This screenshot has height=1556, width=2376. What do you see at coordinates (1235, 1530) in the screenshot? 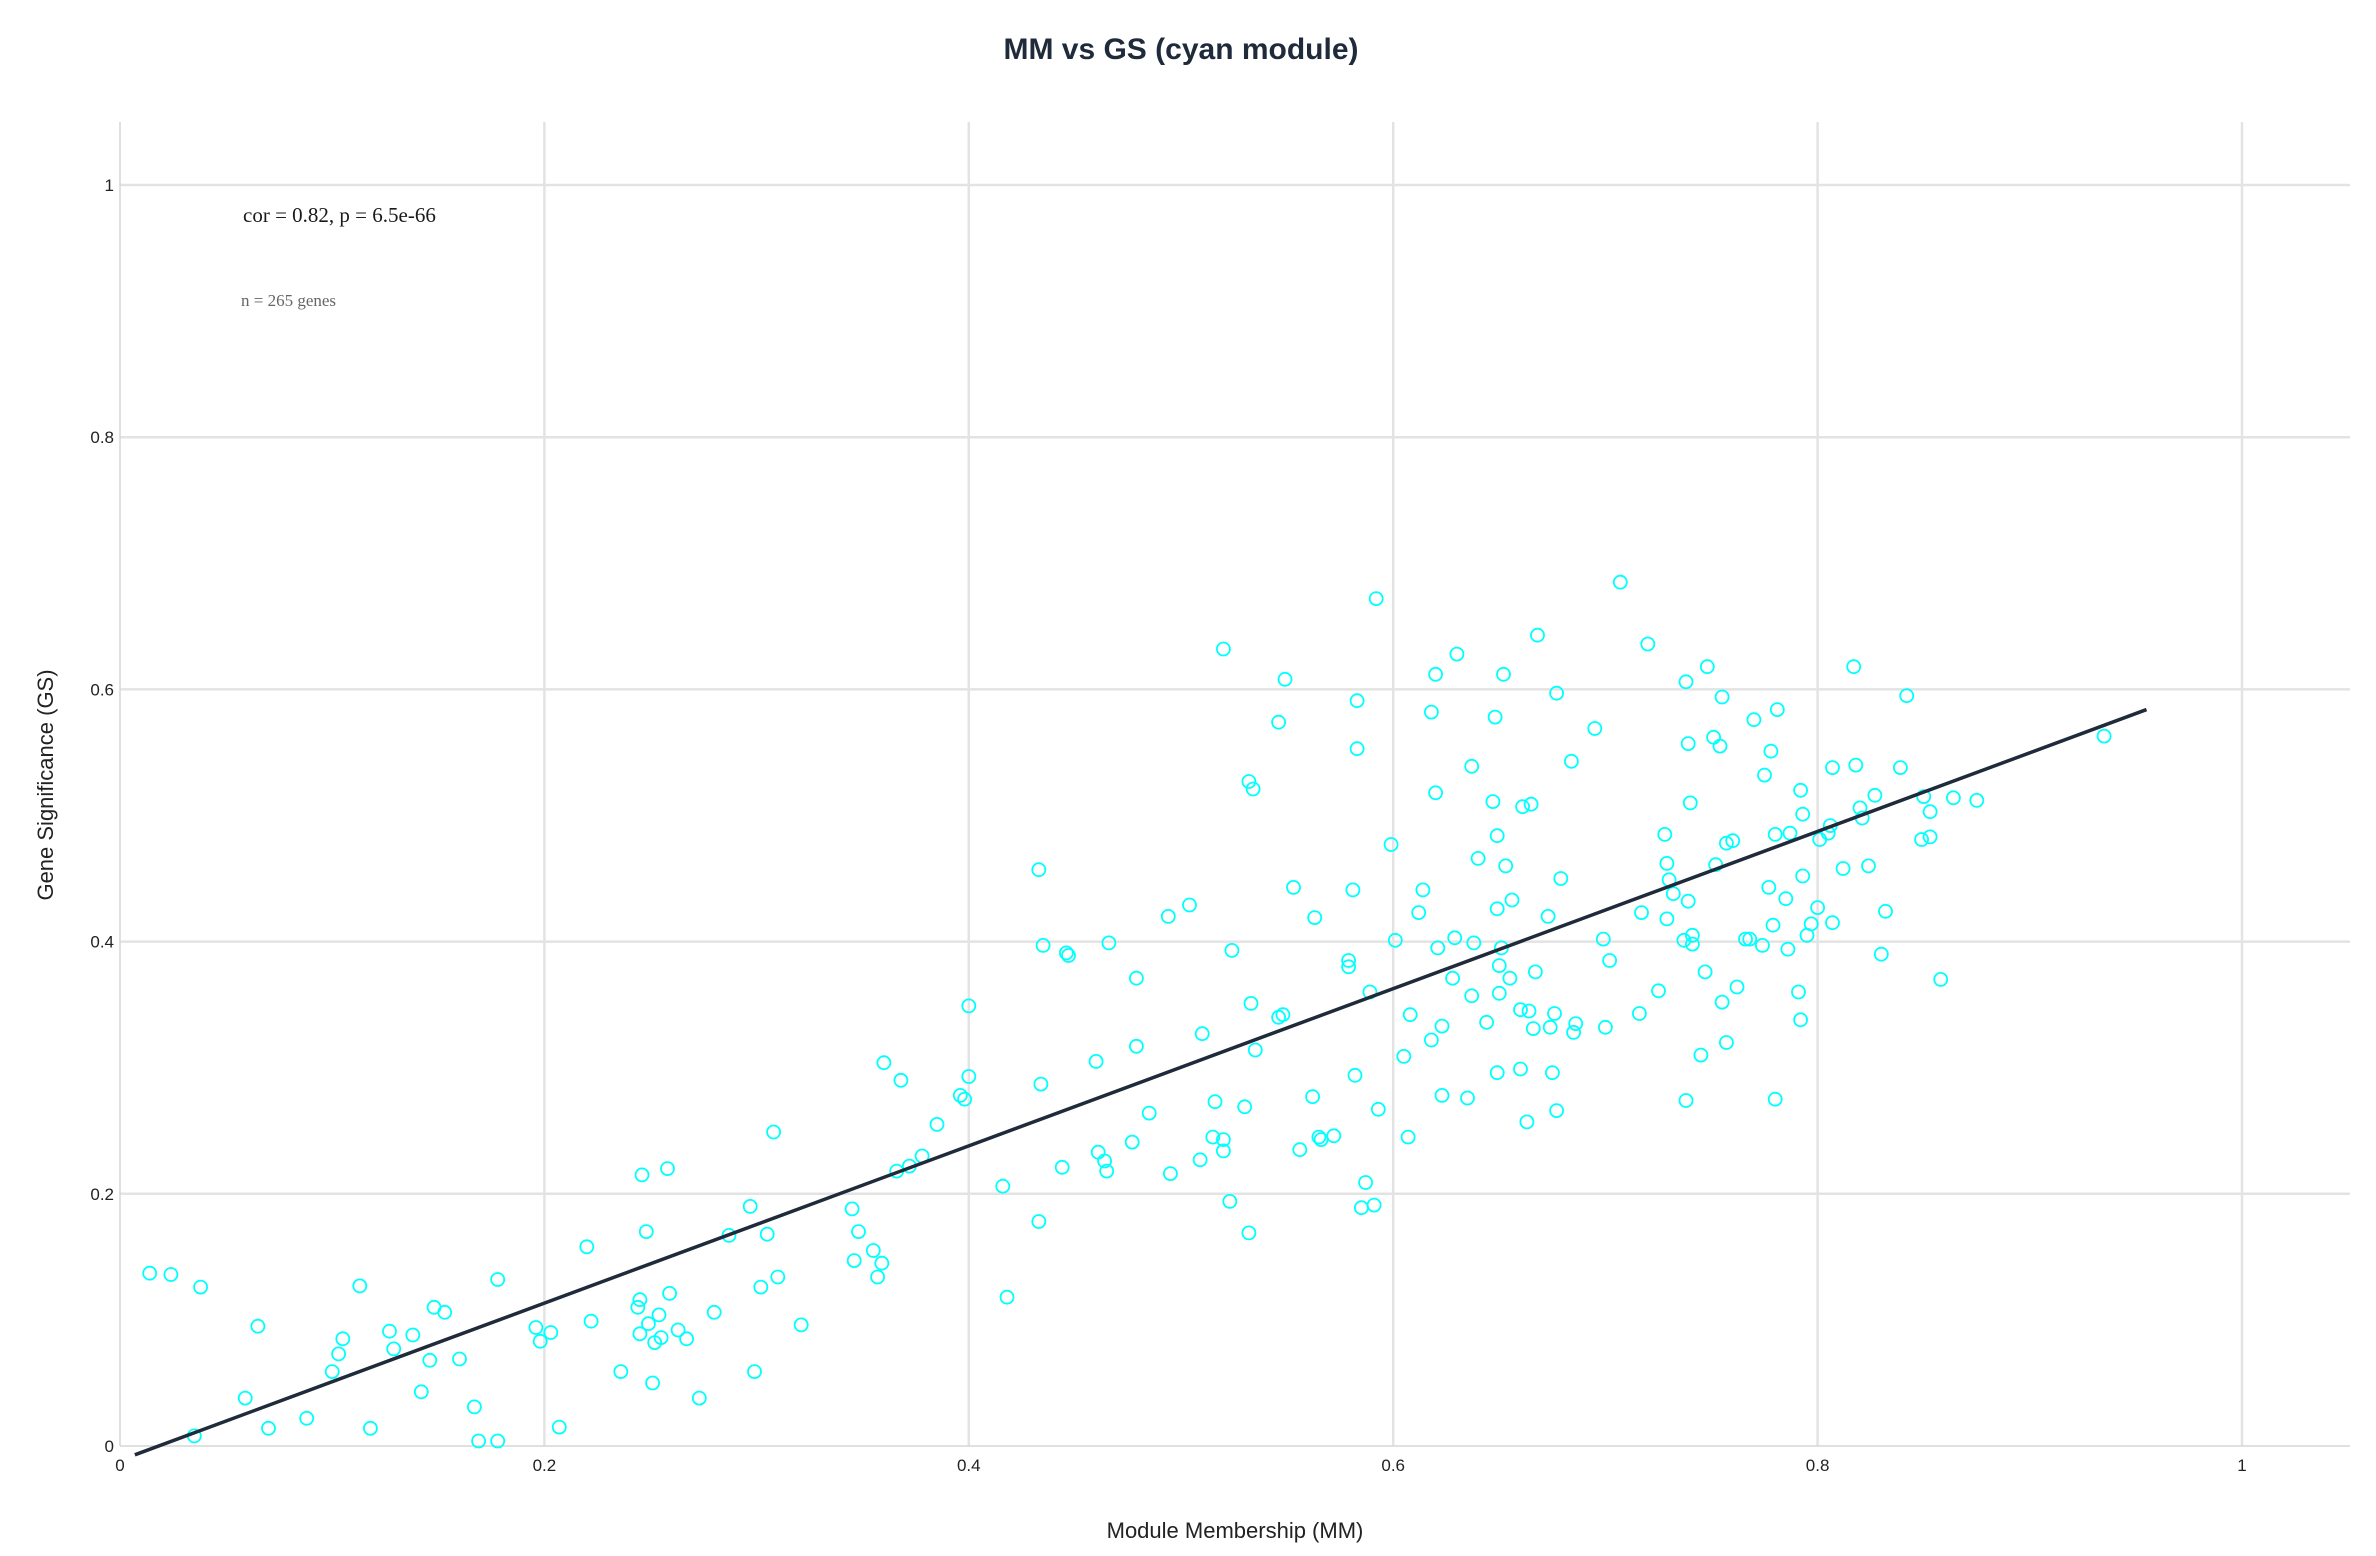
I see `x-axis-label: Module Membership (MM)` at bounding box center [1235, 1530].